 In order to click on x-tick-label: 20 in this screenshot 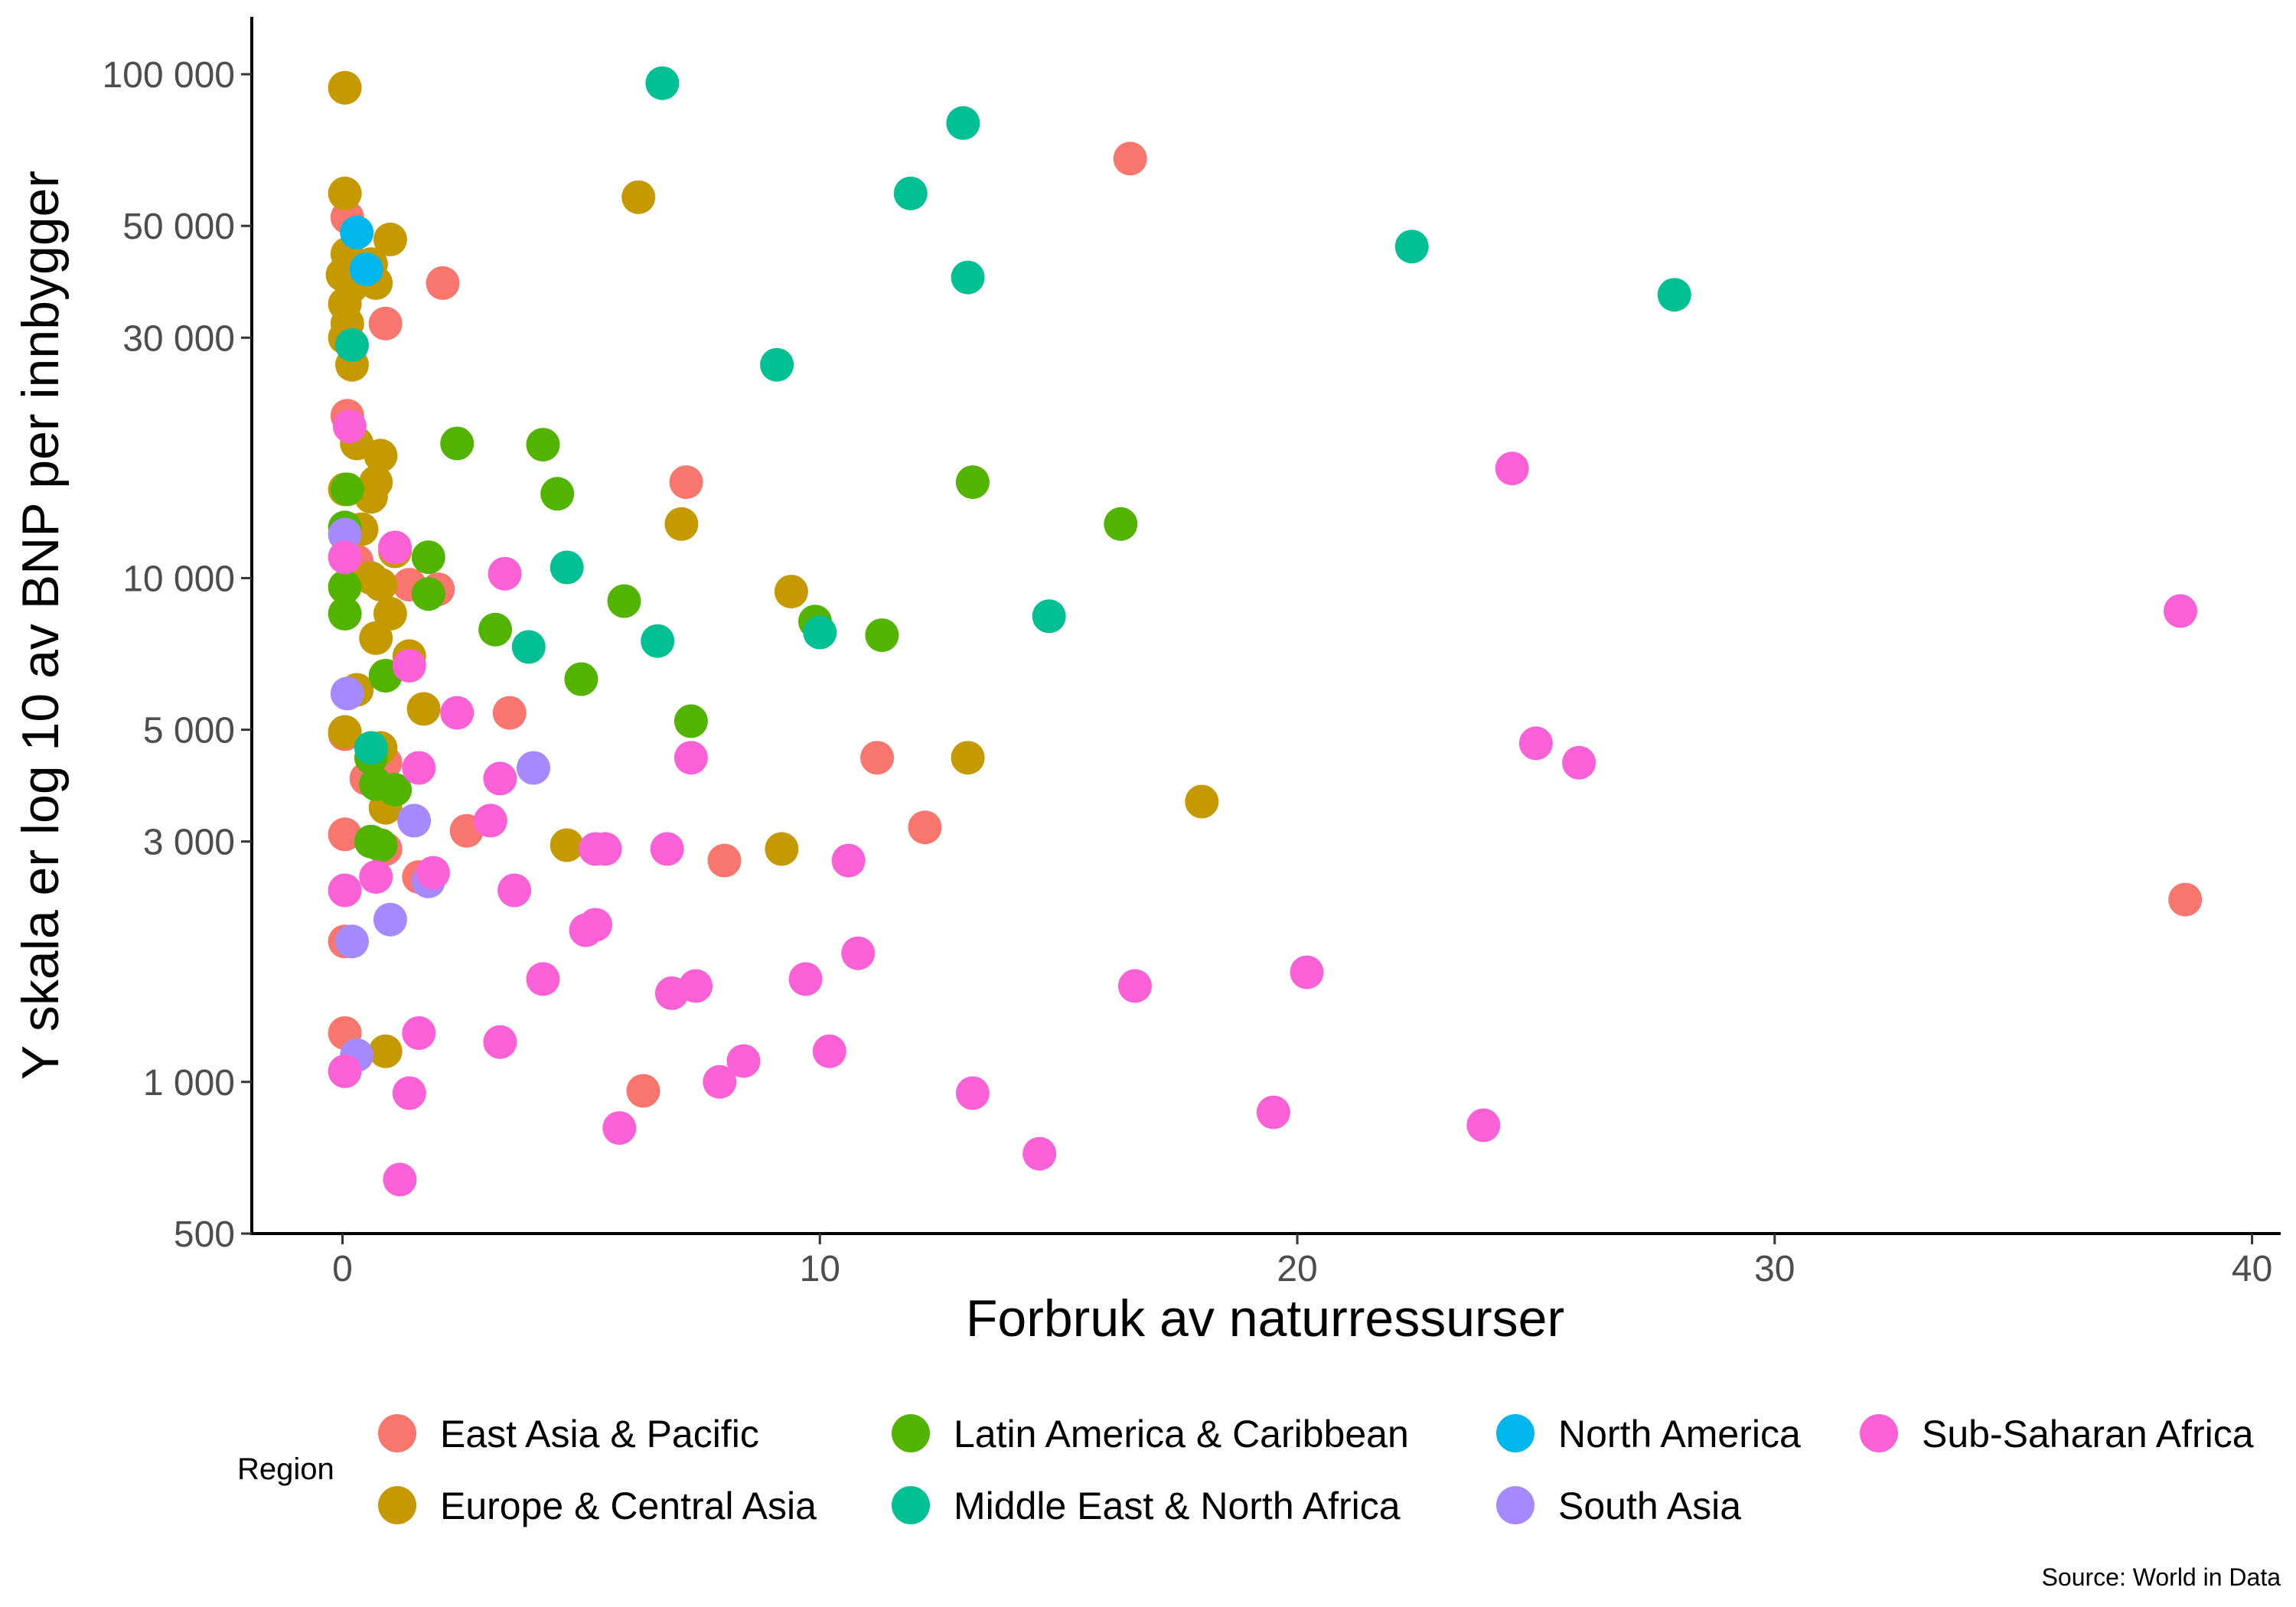, I will do `click(1297, 1269)`.